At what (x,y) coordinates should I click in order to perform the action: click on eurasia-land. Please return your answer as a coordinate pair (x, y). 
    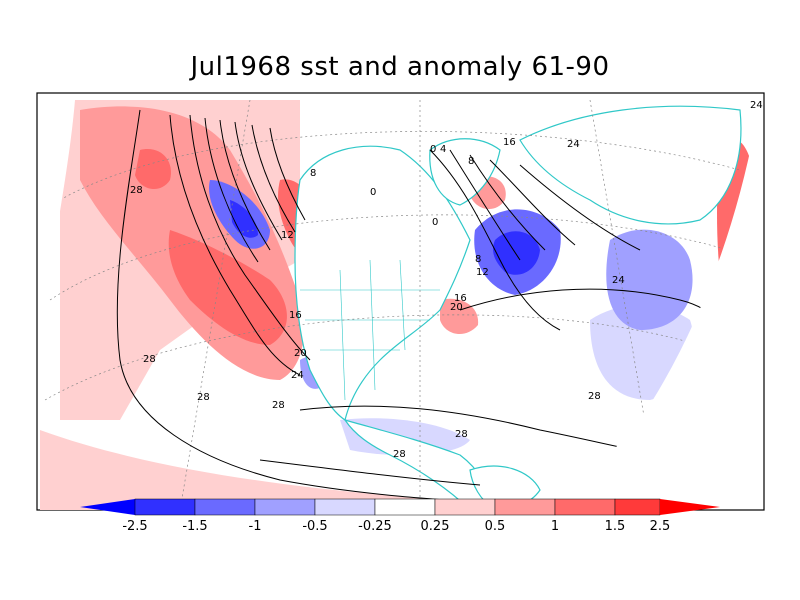
    Looking at the image, I should click on (630, 165).